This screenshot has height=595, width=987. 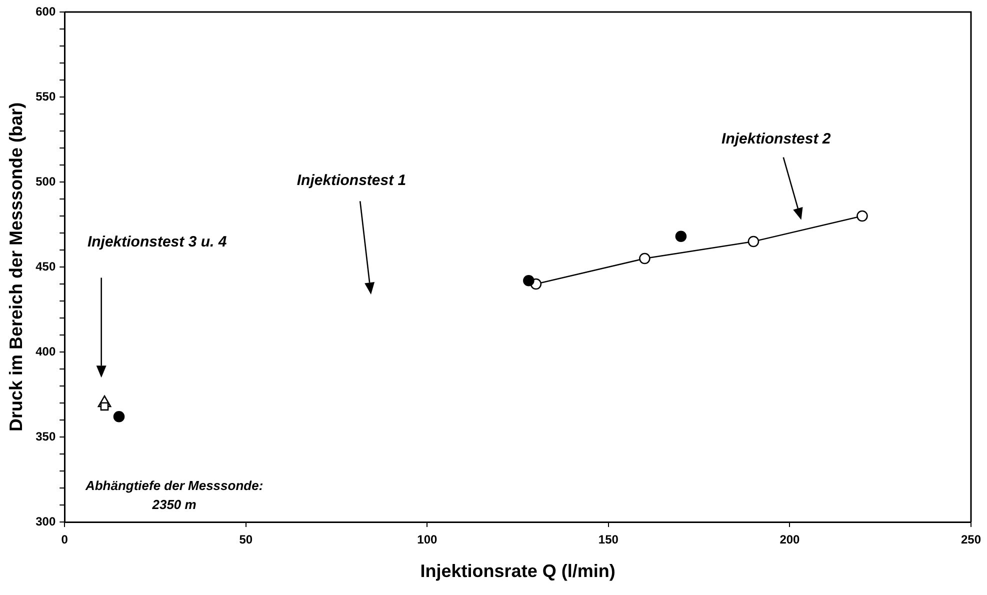 What do you see at coordinates (64, 539) in the screenshot?
I see `x-tick-label: 0` at bounding box center [64, 539].